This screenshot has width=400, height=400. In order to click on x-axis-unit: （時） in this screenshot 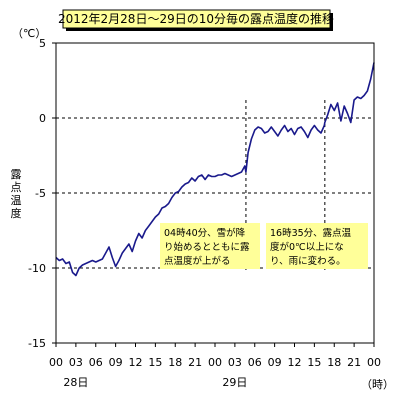, I will do `click(377, 384)`.